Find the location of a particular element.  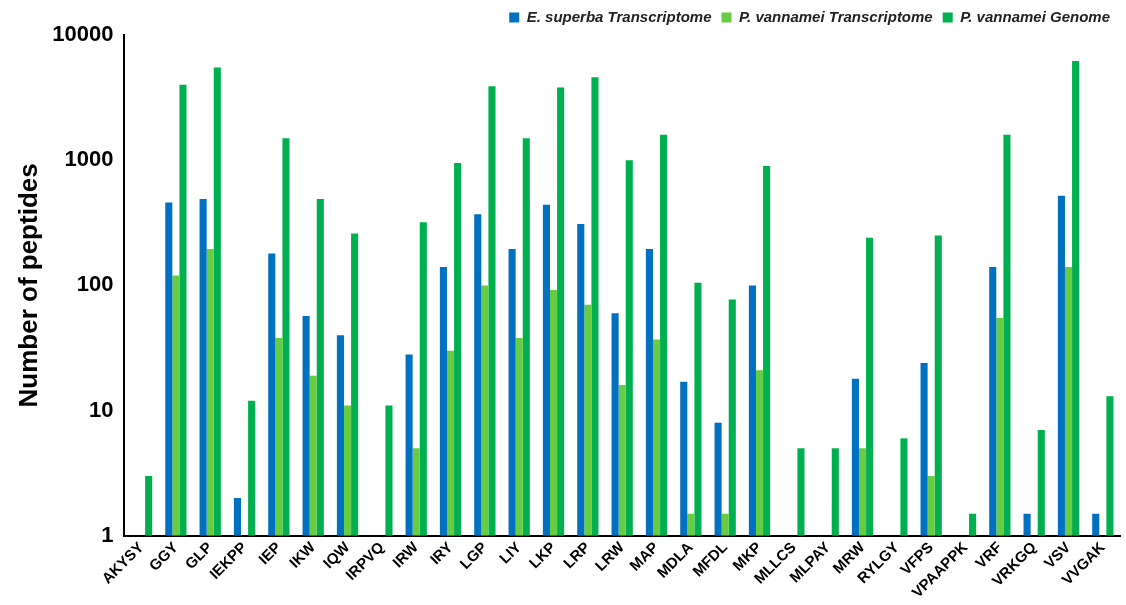

y-tick-label: 10 is located at coordinates (101, 409).